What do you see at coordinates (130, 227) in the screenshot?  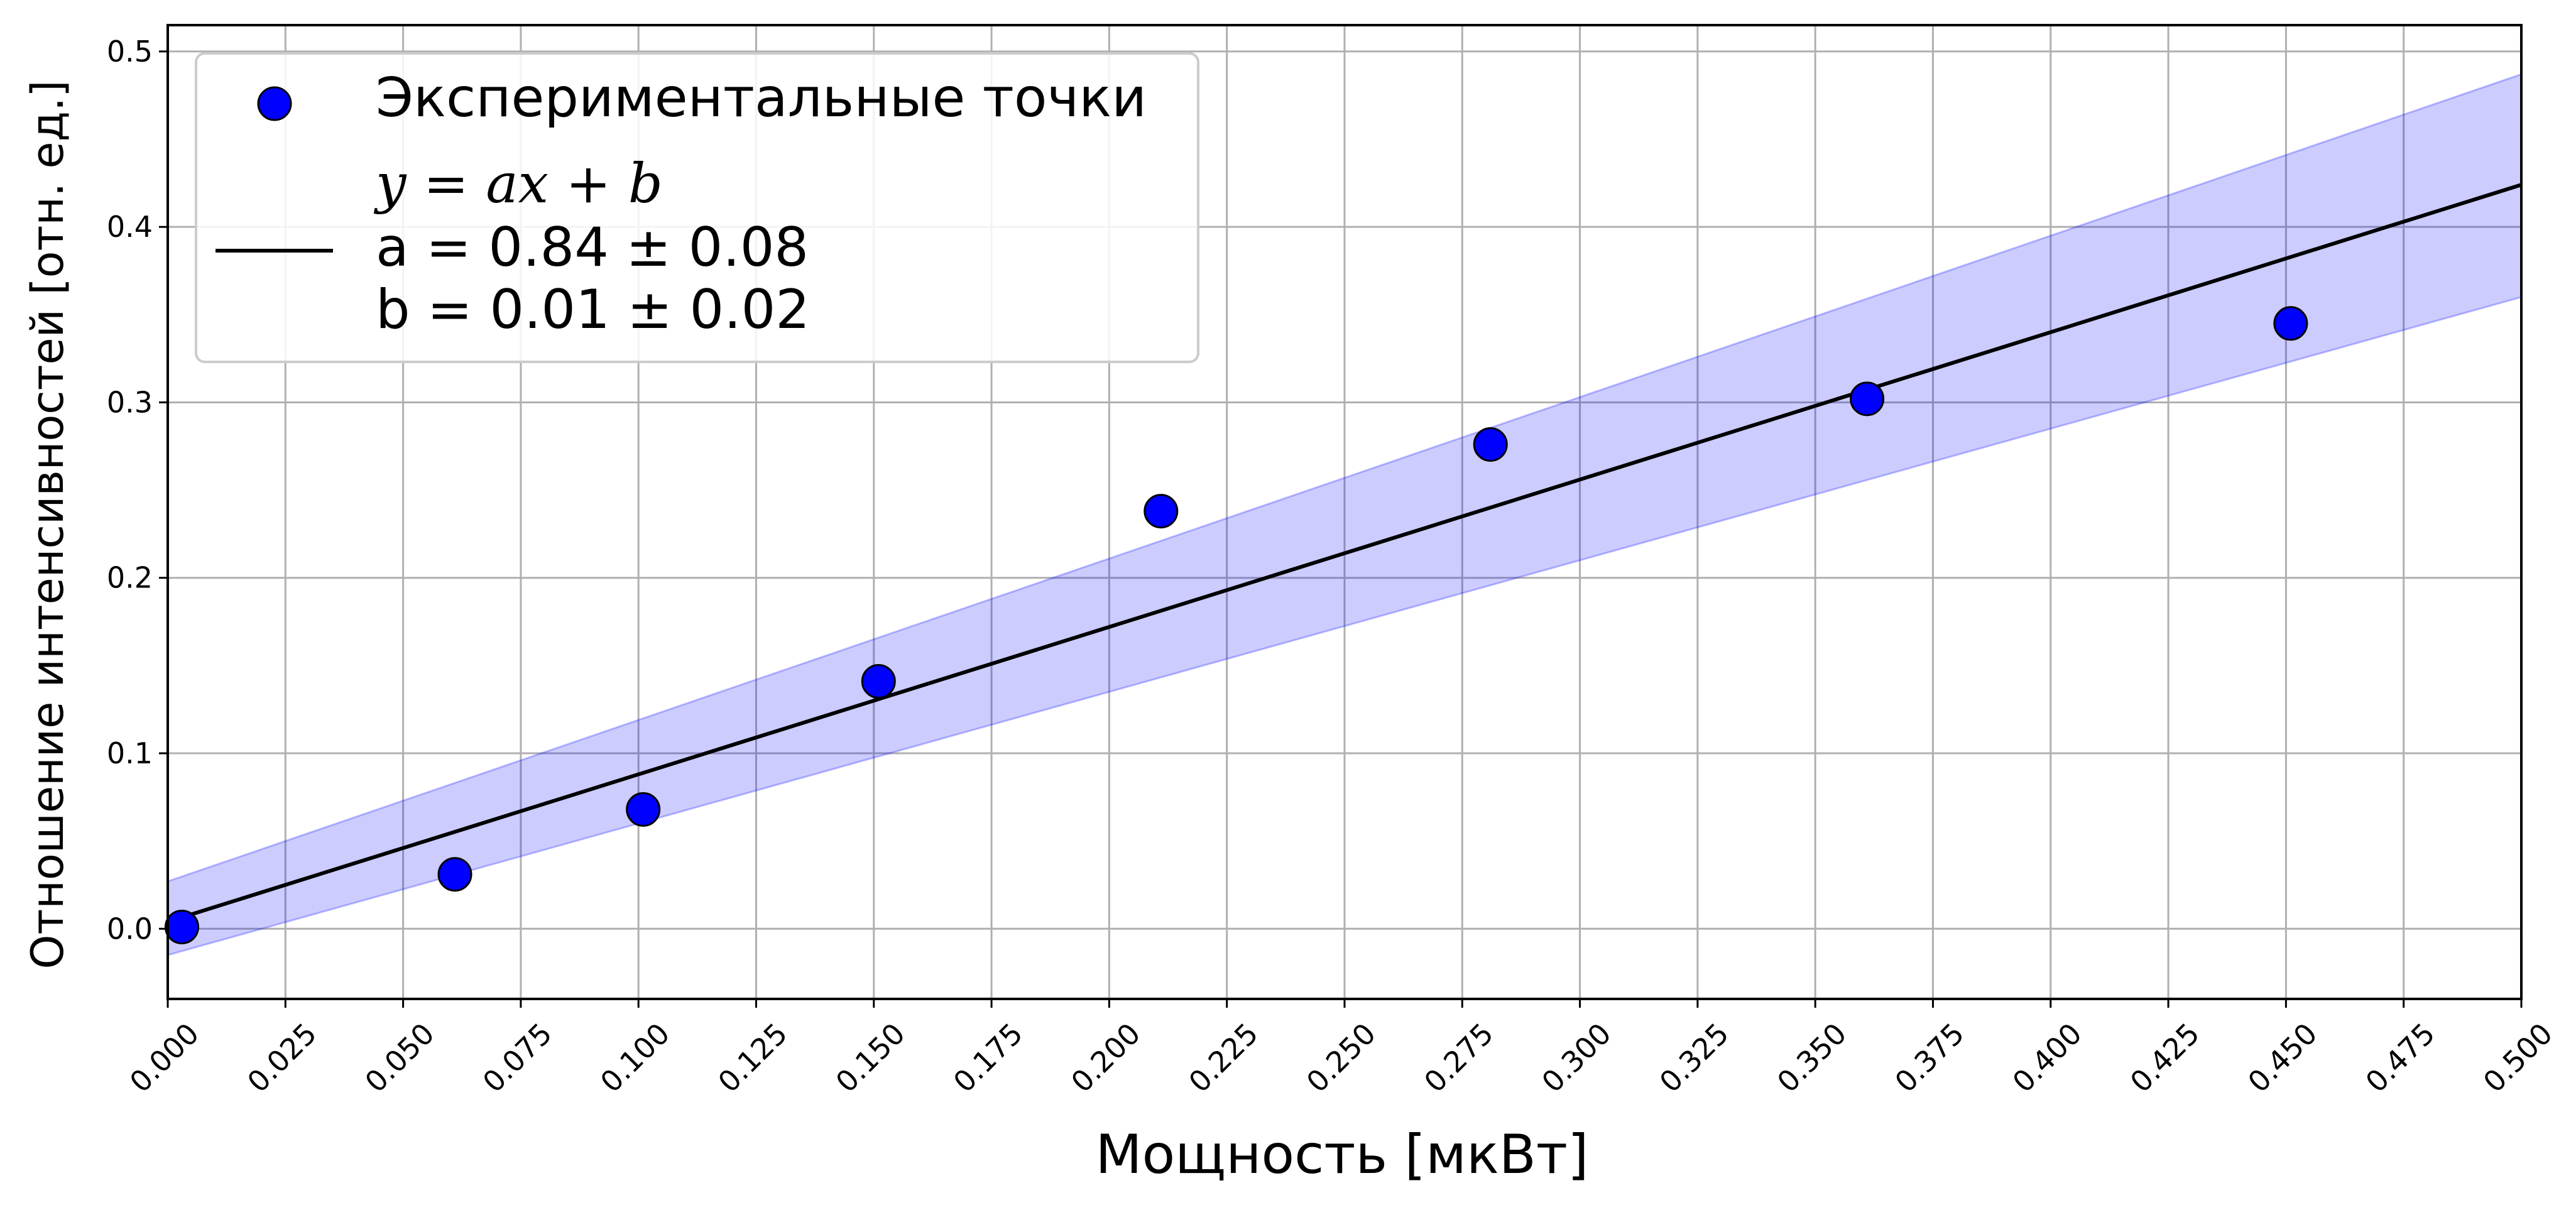 I see `y-tick-label: 0.4` at bounding box center [130, 227].